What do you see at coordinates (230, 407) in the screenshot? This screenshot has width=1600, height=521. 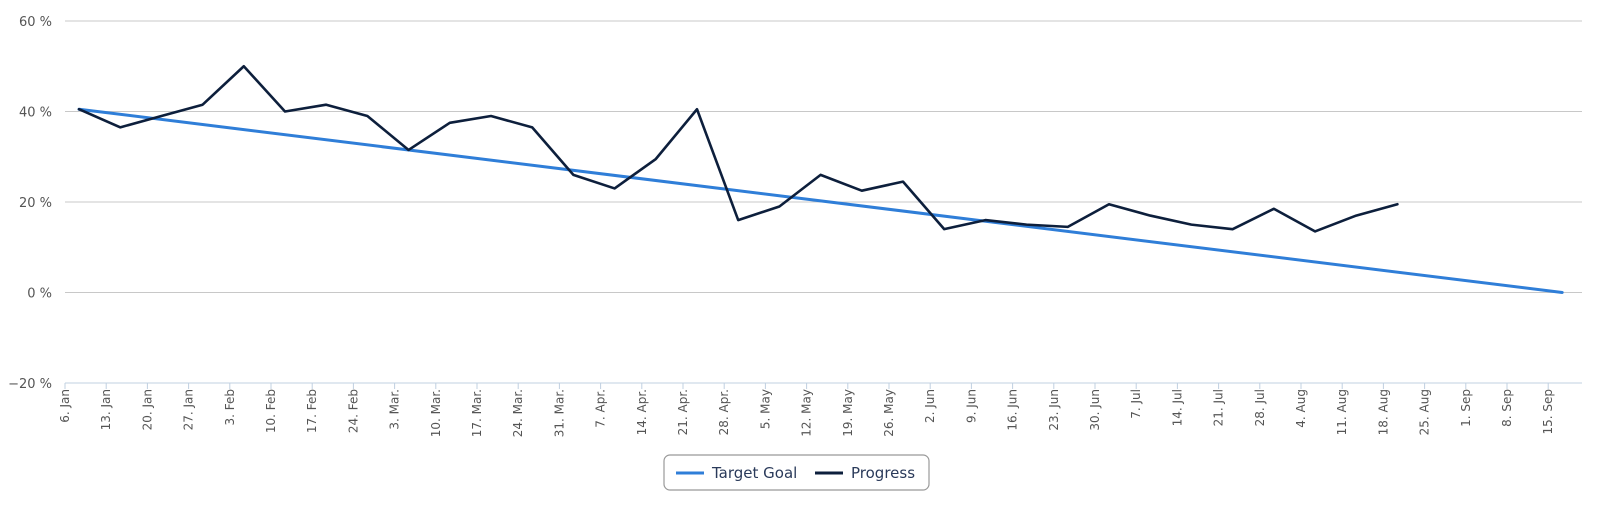 I see `x-tick-label: 3. Feb` at bounding box center [230, 407].